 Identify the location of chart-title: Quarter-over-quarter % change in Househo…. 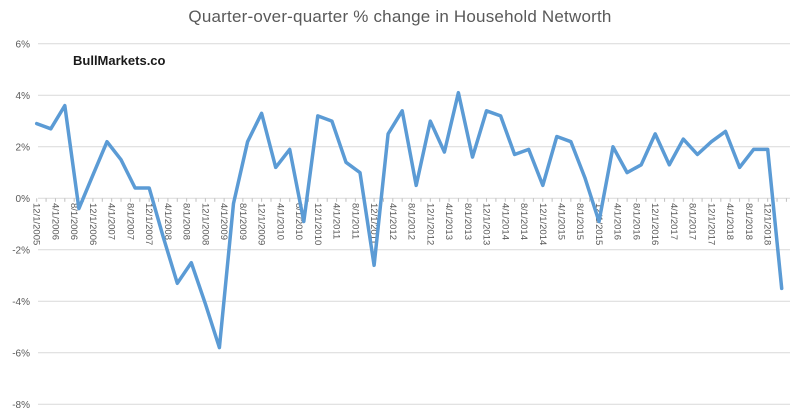
(400, 16).